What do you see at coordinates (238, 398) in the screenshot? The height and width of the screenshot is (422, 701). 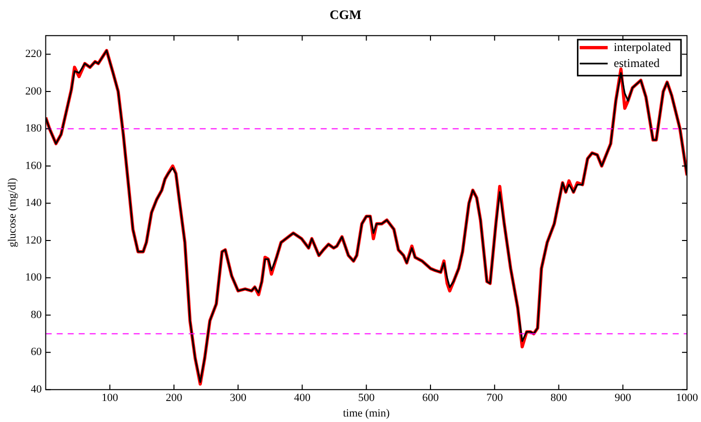 I see `x-tick-label: 300` at bounding box center [238, 398].